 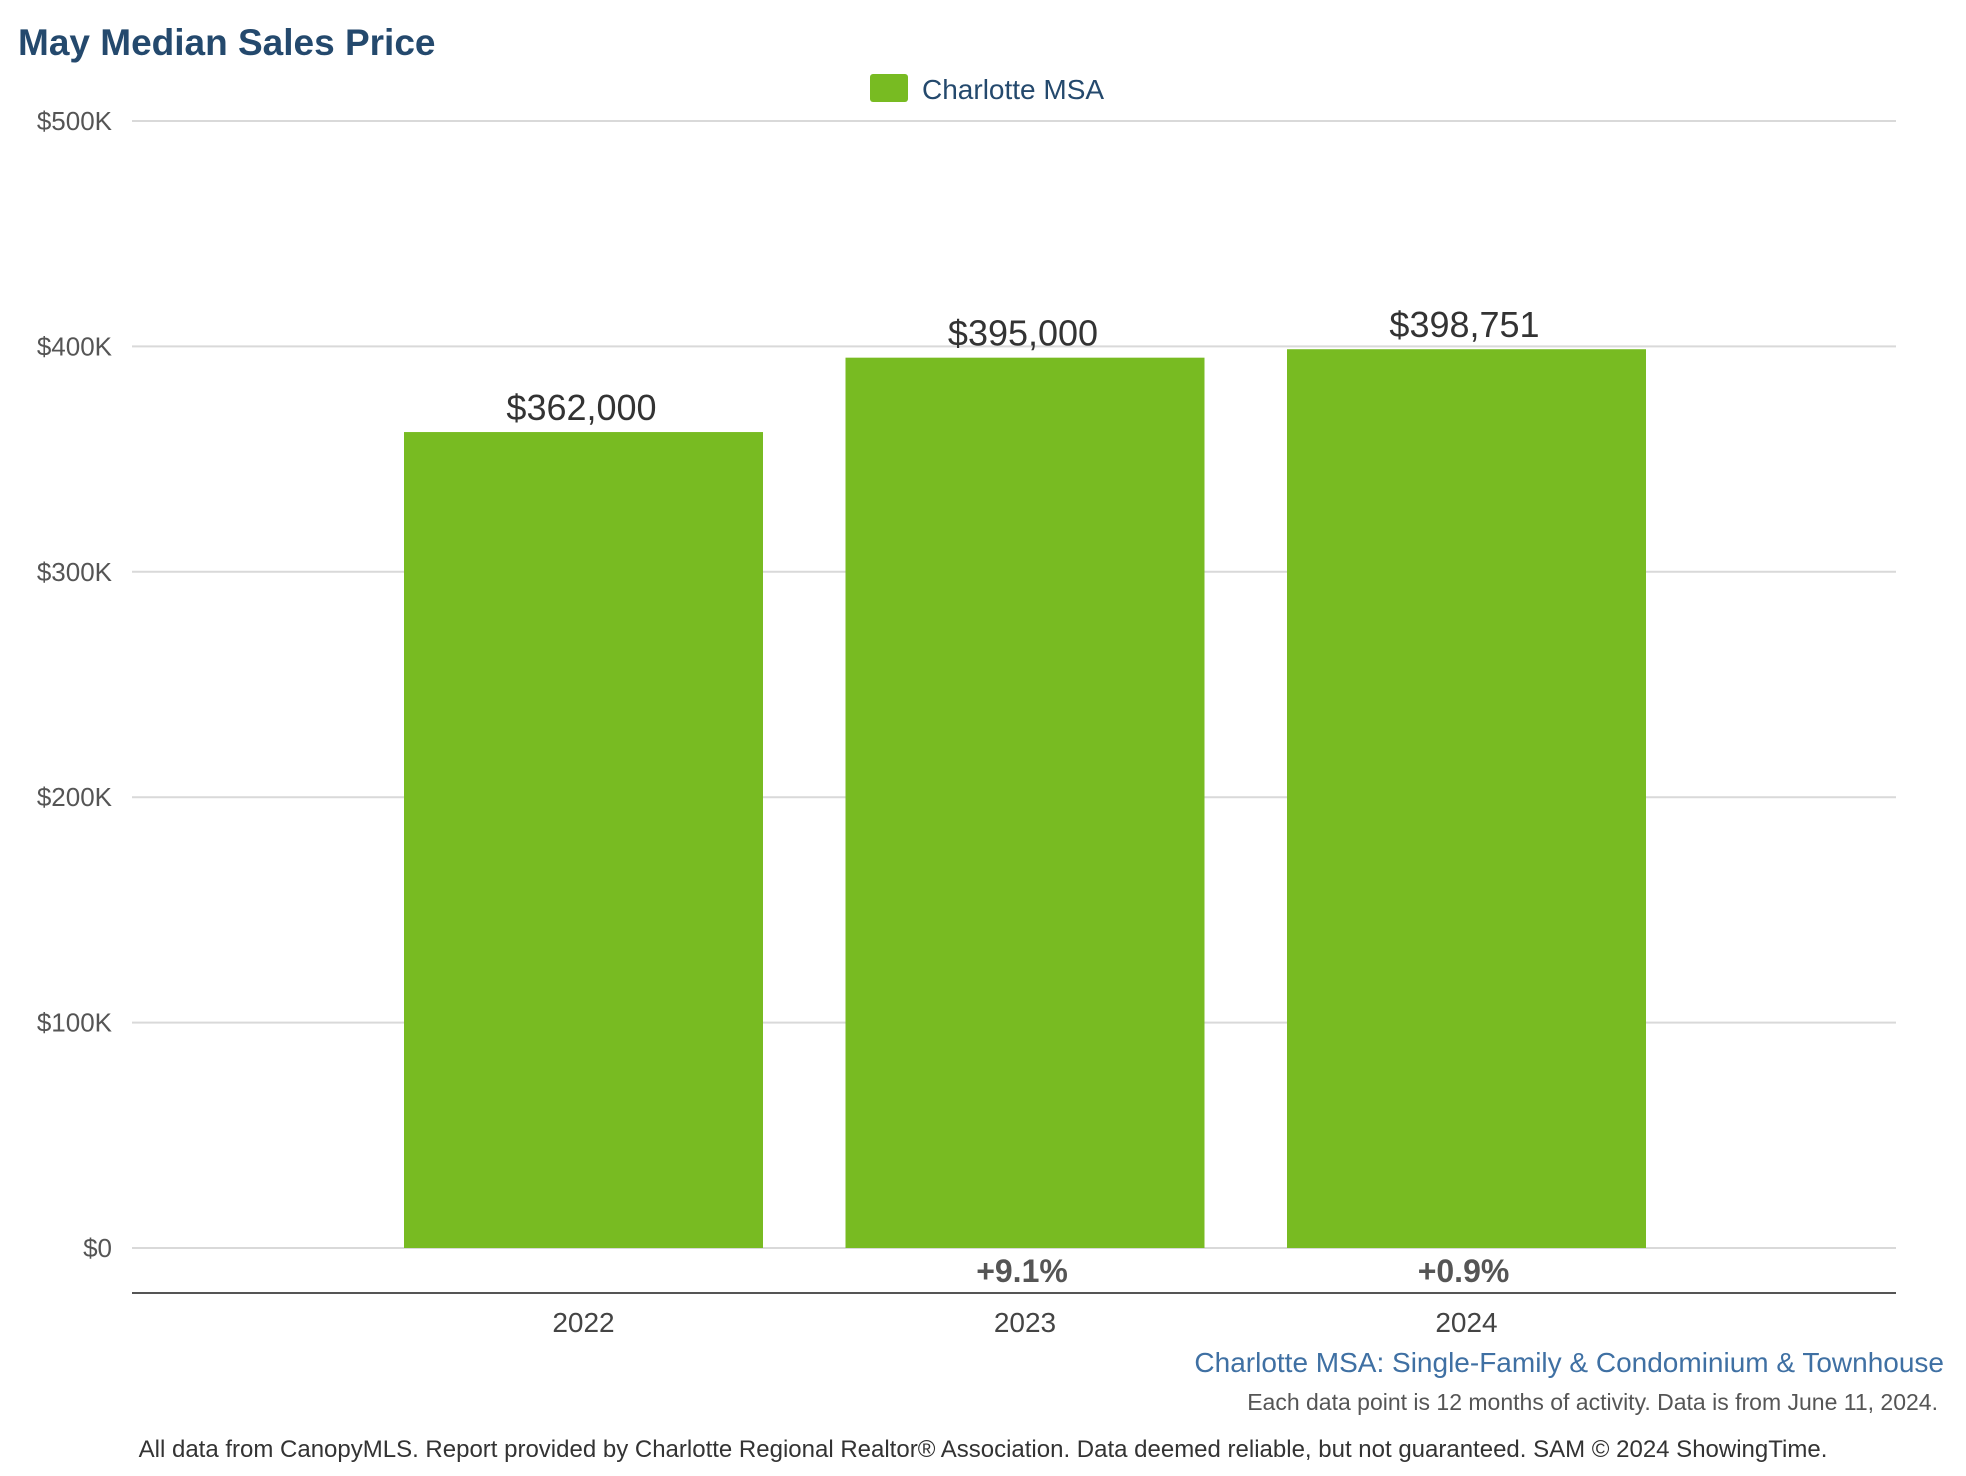 What do you see at coordinates (1464, 1271) in the screenshot?
I see `change-label-2024: +0.9%` at bounding box center [1464, 1271].